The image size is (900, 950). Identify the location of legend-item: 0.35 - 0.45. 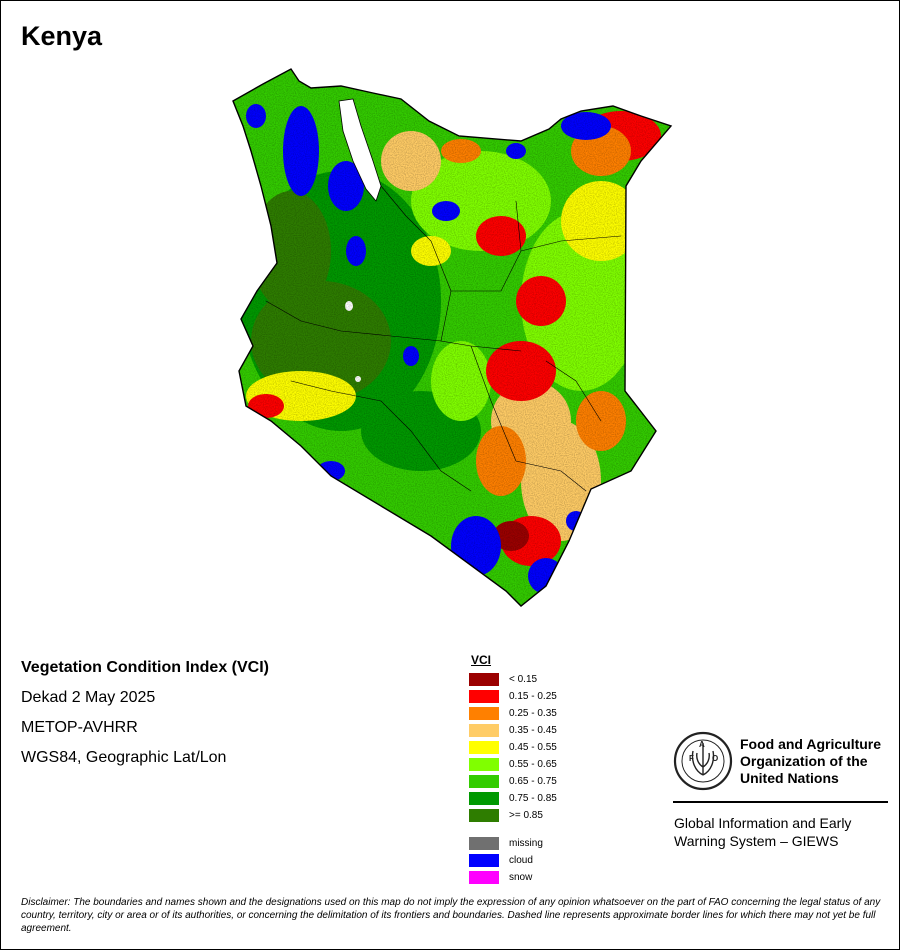
(529, 730).